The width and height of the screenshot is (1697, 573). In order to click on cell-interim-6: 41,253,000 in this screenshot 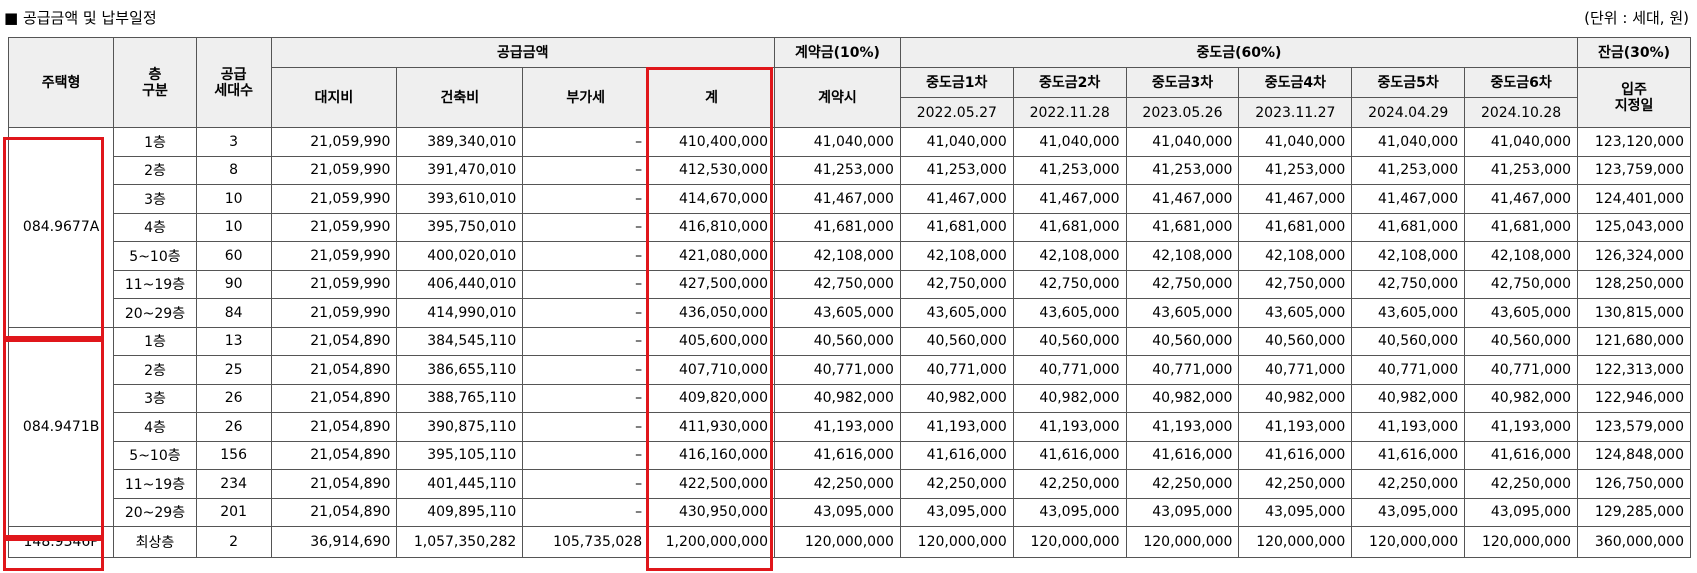, I will do `click(1521, 170)`.